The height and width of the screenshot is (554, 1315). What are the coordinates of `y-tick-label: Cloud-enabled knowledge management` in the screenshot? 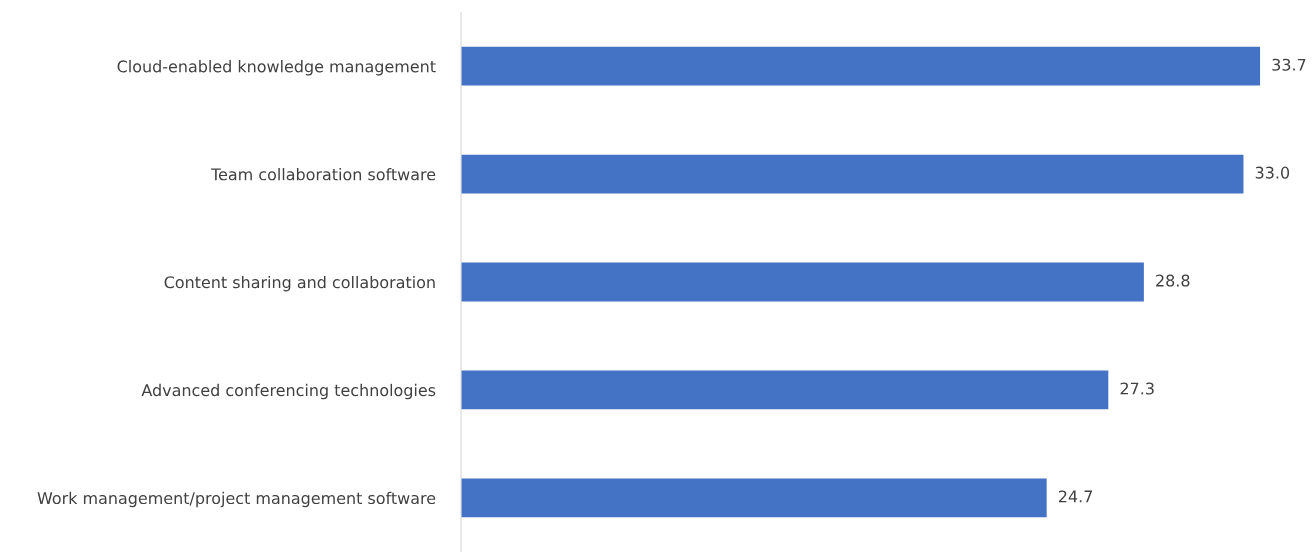 It's located at (276, 68).